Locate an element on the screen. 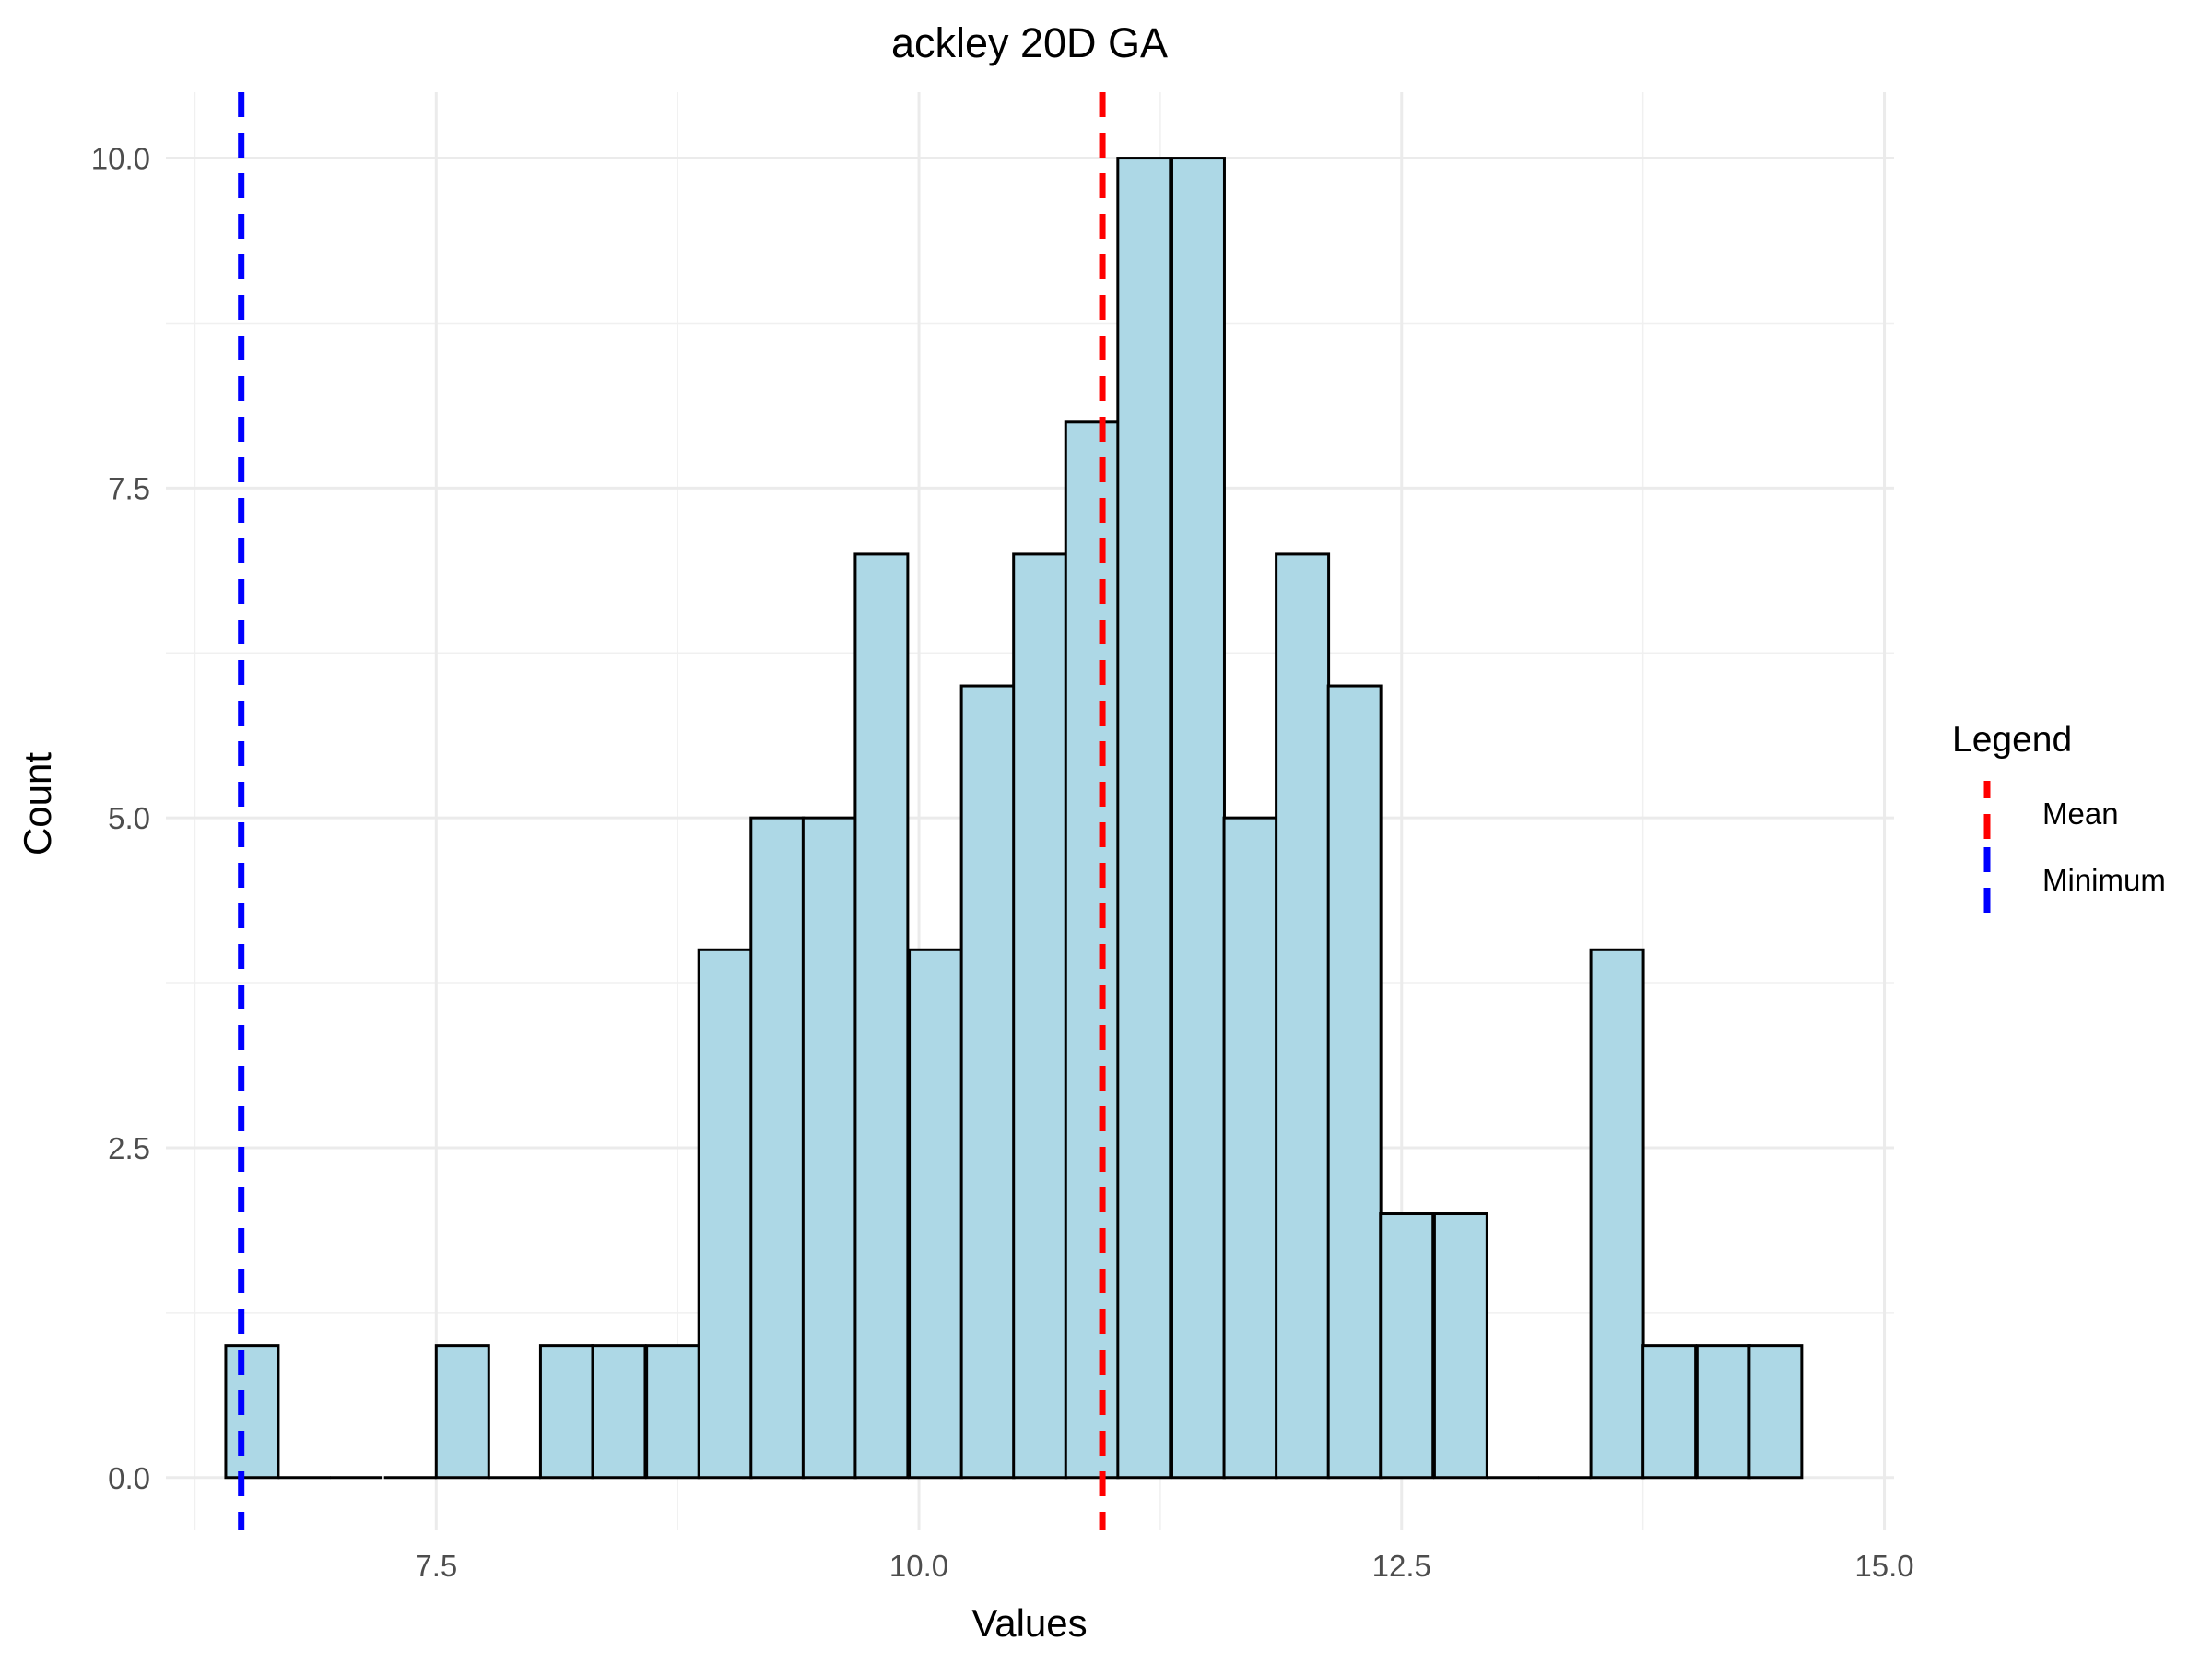 This screenshot has height=1664, width=2212. x-tick-label: 15.0 is located at coordinates (1883, 1566).